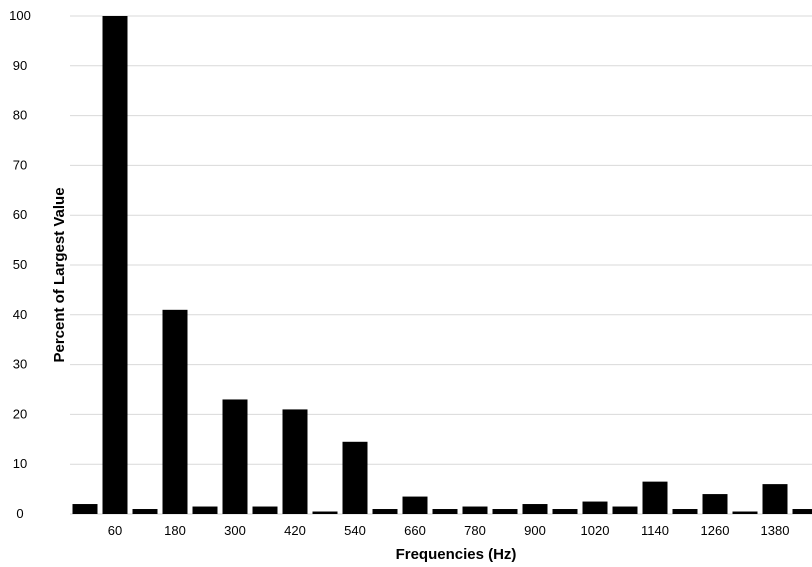  I want to click on y-tick-label: 100, so click(20, 15).